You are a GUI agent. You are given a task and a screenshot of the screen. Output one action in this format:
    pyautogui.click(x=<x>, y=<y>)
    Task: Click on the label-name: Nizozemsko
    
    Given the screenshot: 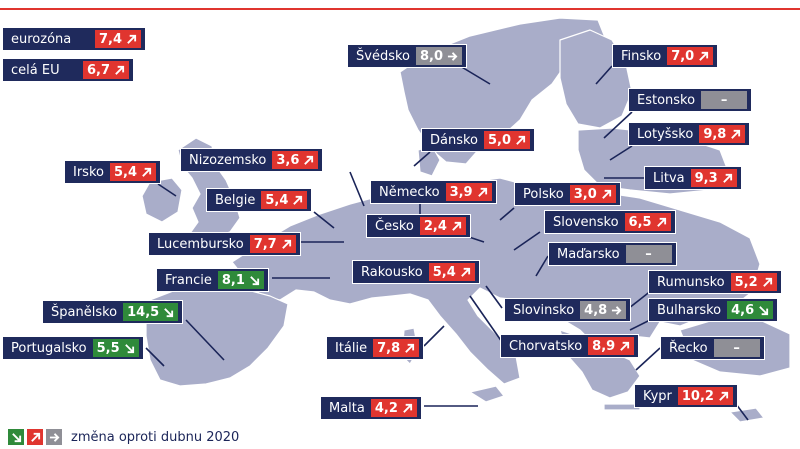 What is the action you would take?
    pyautogui.click(x=228, y=160)
    